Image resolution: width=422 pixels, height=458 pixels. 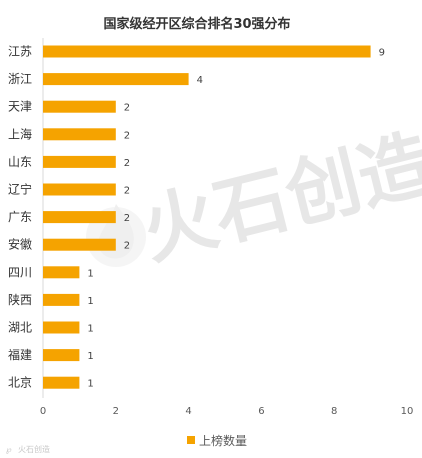 I want to click on category-label: 山东, so click(x=20, y=162).